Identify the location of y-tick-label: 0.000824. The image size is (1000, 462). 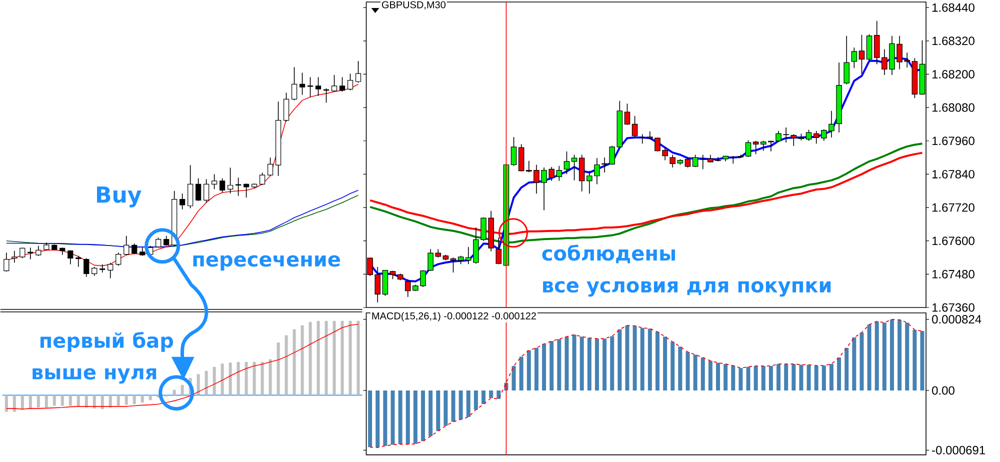
(957, 319).